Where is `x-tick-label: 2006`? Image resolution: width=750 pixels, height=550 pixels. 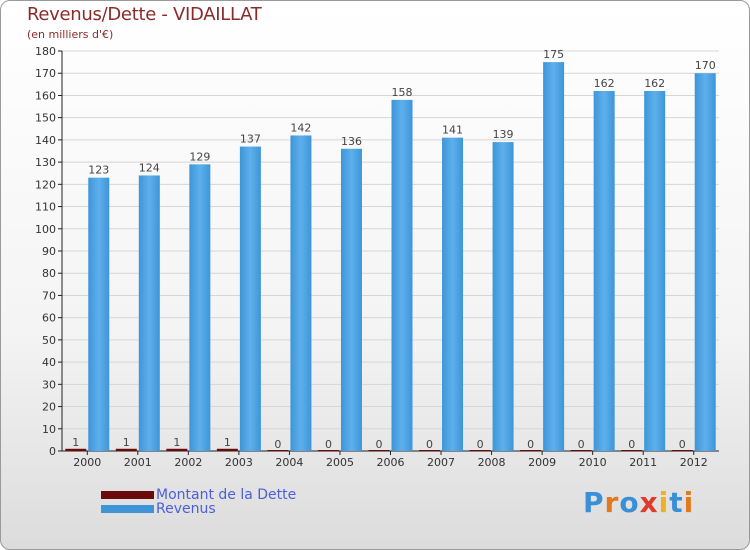
x-tick-label: 2006 is located at coordinates (391, 462).